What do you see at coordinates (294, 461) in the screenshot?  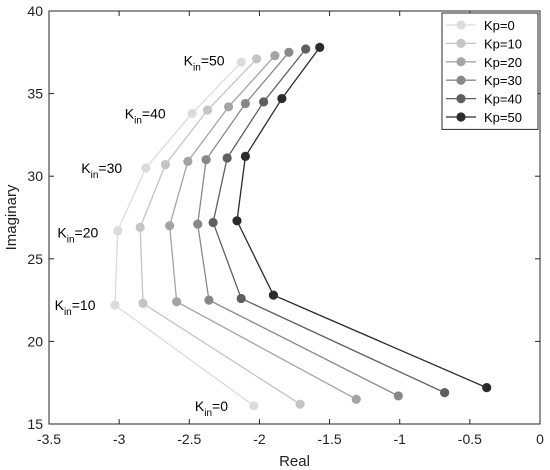 I see `x-axis-label: Real` at bounding box center [294, 461].